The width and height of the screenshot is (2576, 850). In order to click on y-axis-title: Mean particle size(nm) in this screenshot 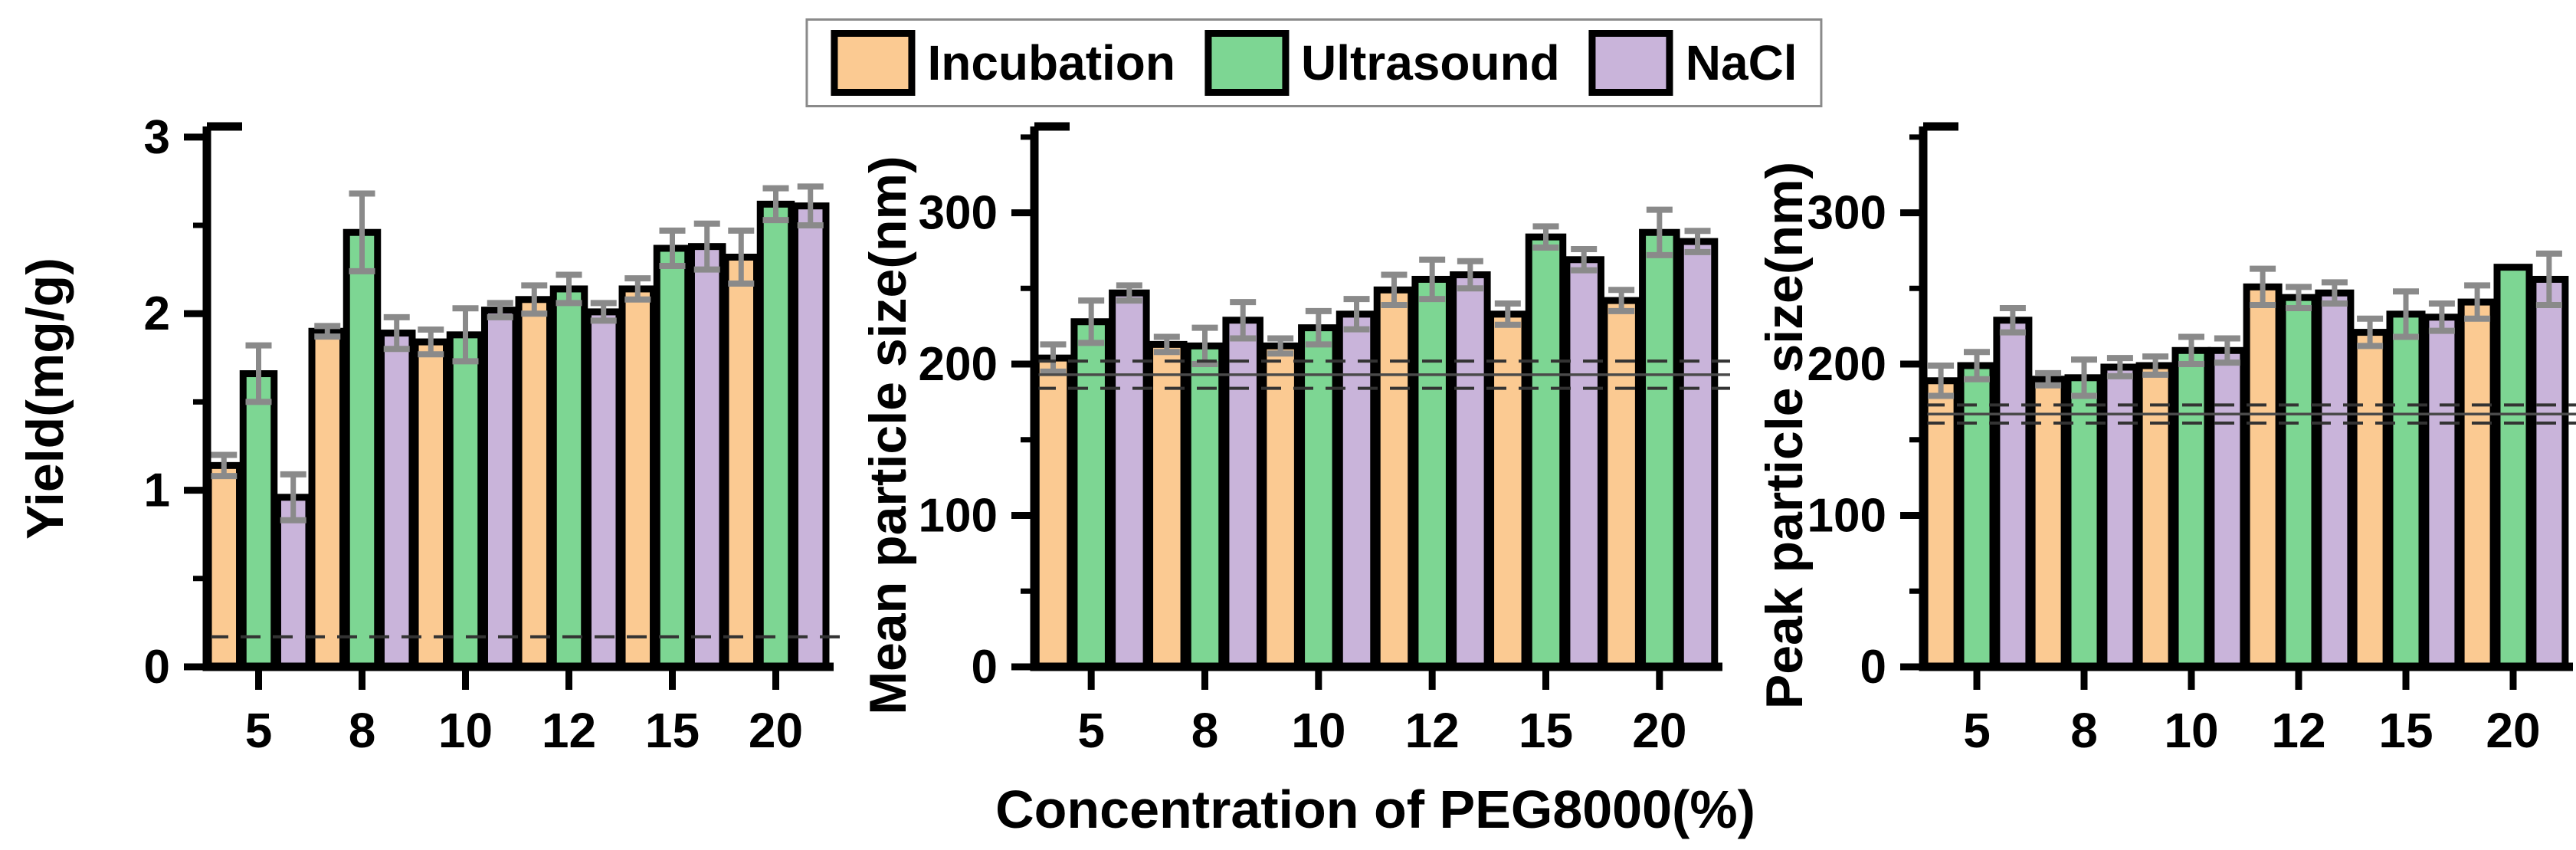, I will do `click(888, 435)`.